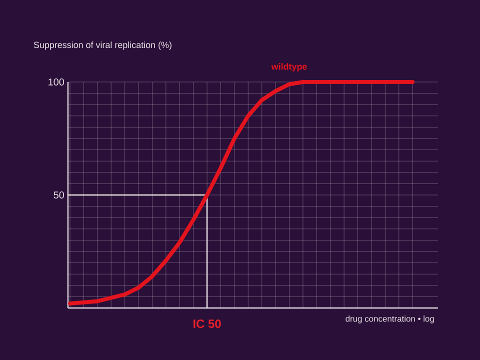  I want to click on x-axis-title: drug concentration • log, so click(390, 320).